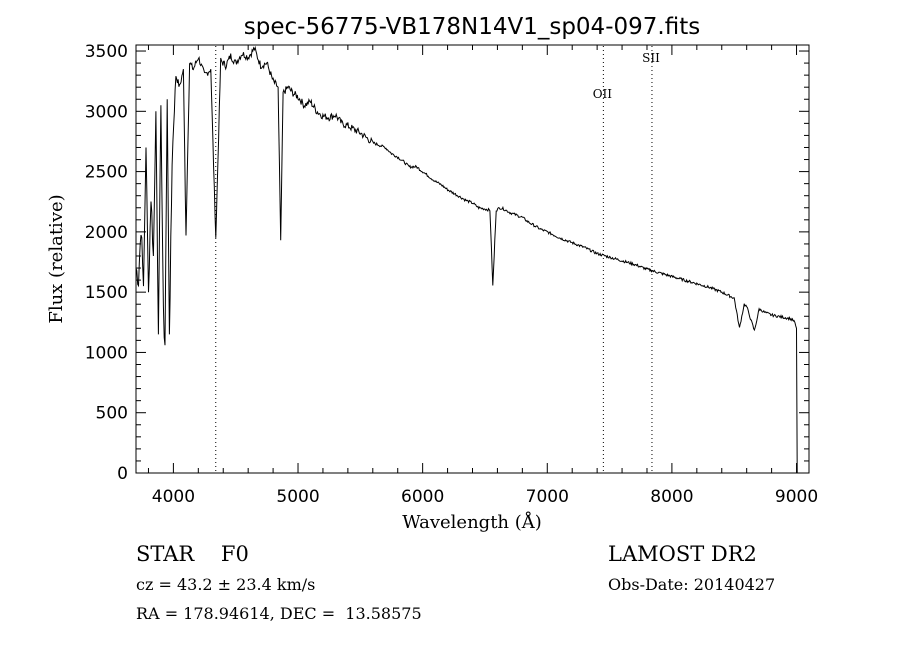 This screenshot has height=650, width=900. I want to click on cz-text: cz = 43.2 ± 23.4 km/s, so click(226, 584).